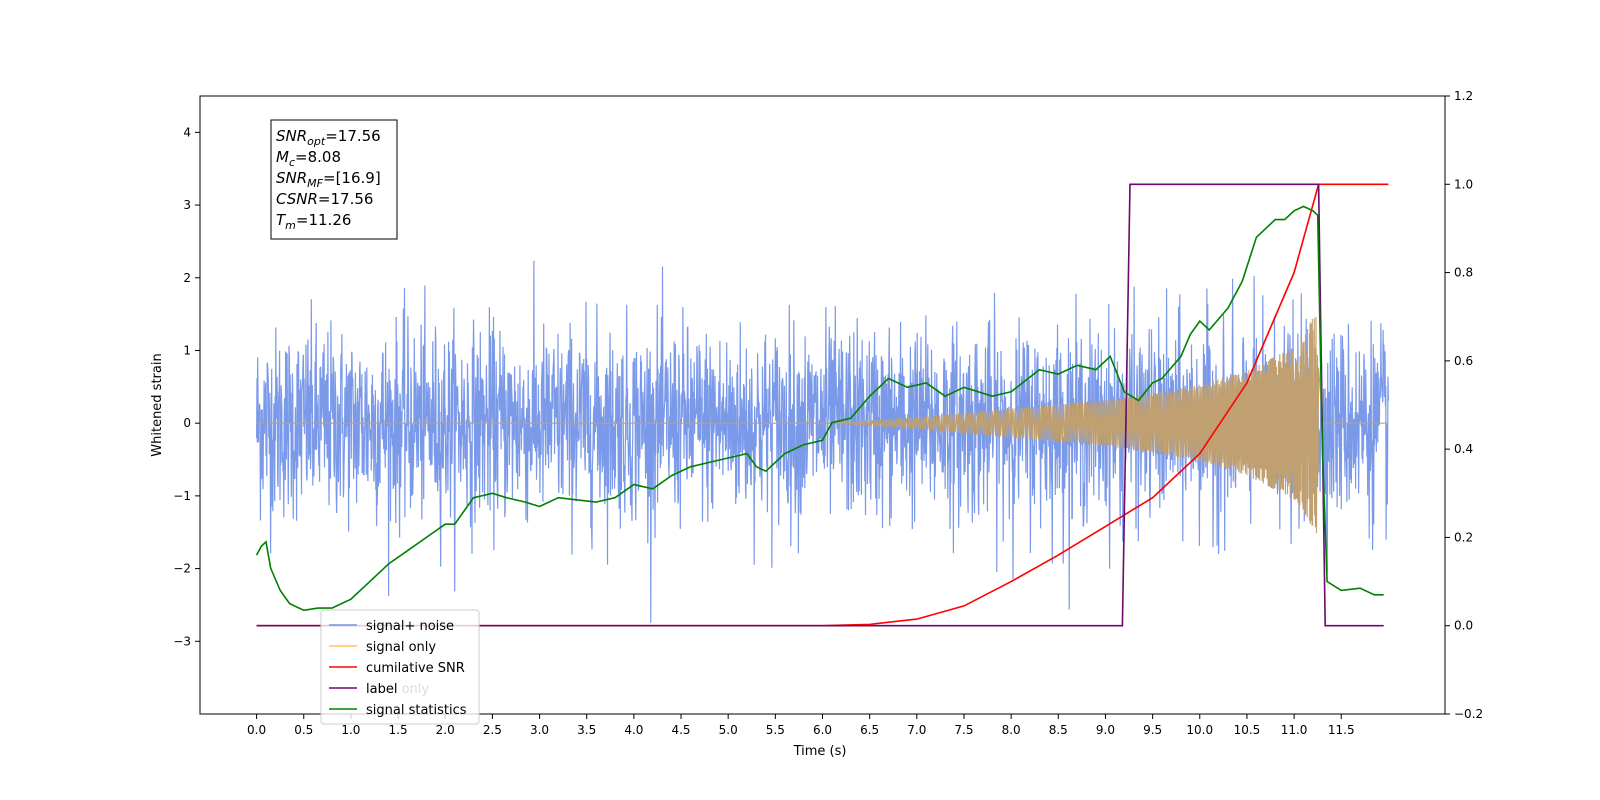  I want to click on x-tick-label: 9.0, so click(1105, 730).